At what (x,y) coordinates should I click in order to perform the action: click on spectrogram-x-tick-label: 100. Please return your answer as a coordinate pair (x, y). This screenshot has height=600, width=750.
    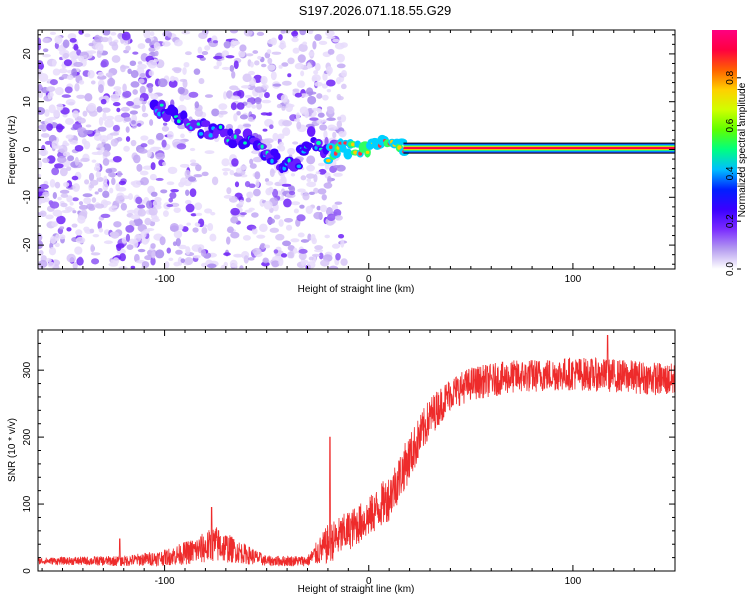
    Looking at the image, I should click on (573, 279).